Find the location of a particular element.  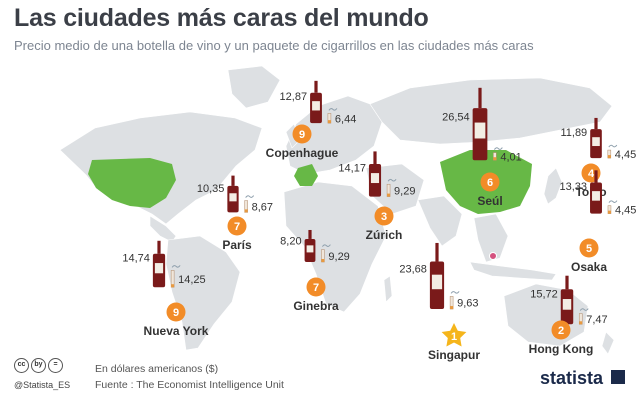

wine-price-label: 13,33 is located at coordinates (574, 187).